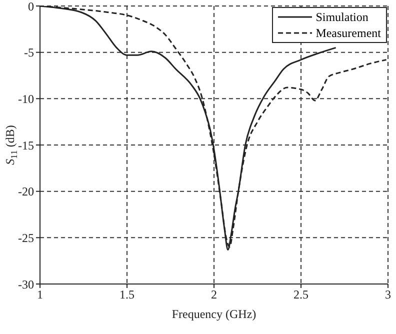 The image size is (396, 334). What do you see at coordinates (26, 99) in the screenshot?
I see `y-tick-label: -10` at bounding box center [26, 99].